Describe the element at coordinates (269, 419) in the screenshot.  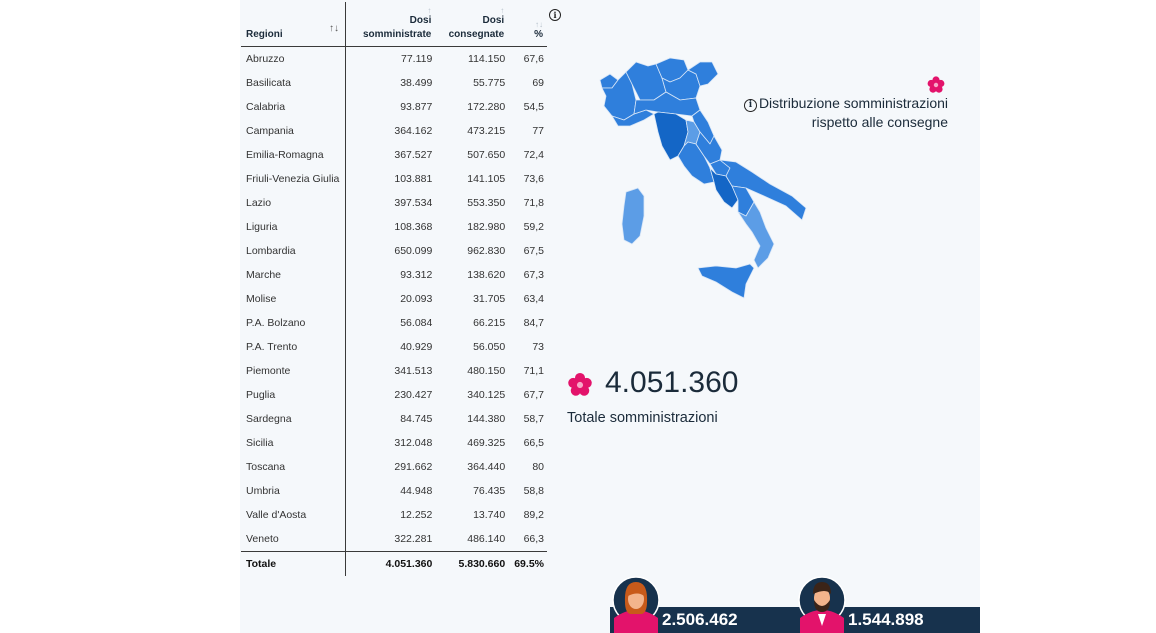
I see `region-cell: Sardegna` at that location.